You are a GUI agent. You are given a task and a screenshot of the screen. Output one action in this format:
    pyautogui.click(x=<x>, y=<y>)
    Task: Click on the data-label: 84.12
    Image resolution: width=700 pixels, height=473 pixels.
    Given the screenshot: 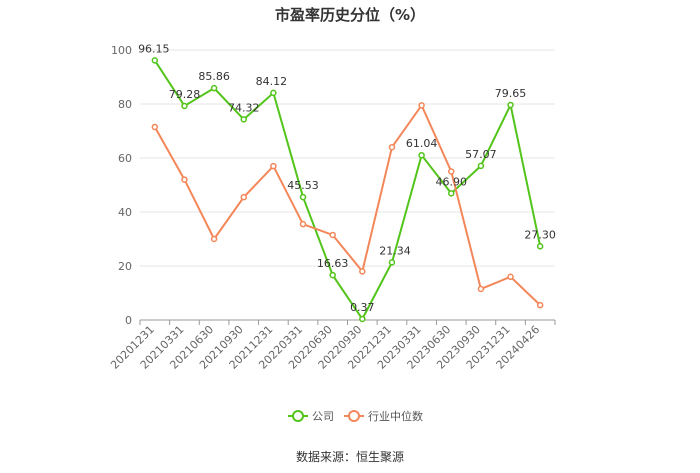 What is the action you would take?
    pyautogui.click(x=272, y=81)
    